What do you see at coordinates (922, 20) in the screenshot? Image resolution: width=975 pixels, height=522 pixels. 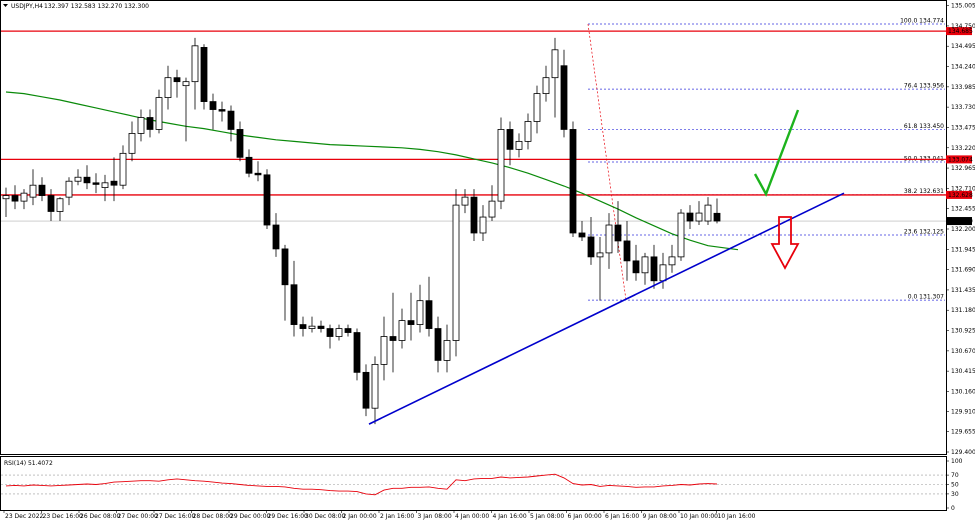 I see `fib-level-label: 100.0 134.774` at bounding box center [922, 20].